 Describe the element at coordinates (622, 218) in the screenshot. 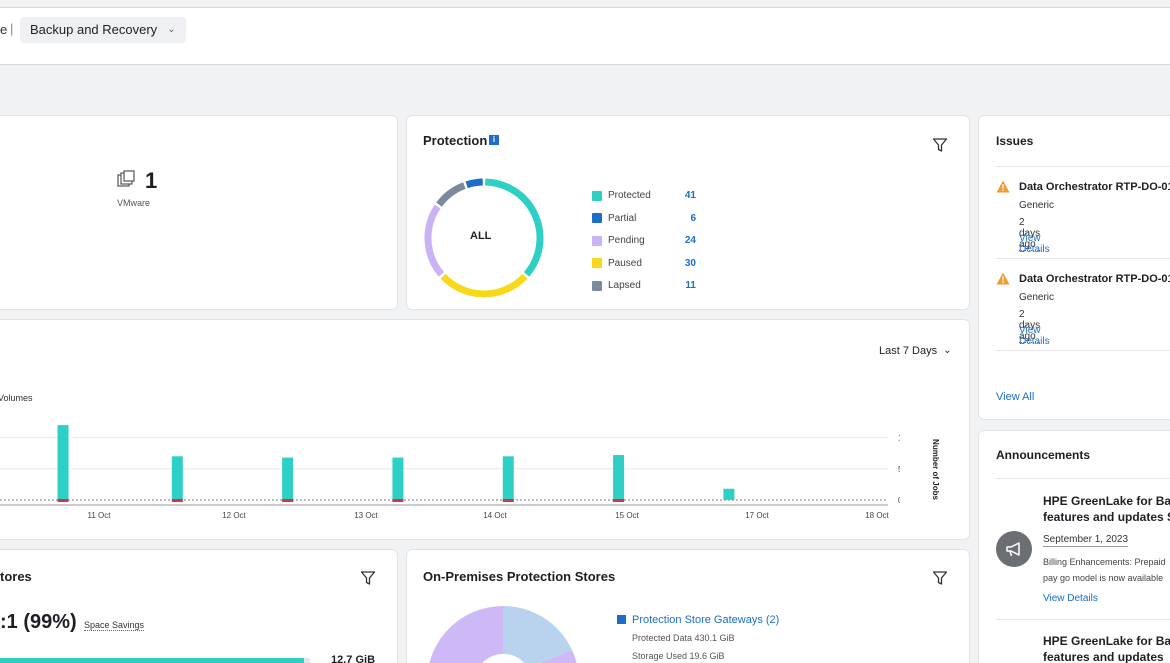

I see `legend-label: Partial` at that location.